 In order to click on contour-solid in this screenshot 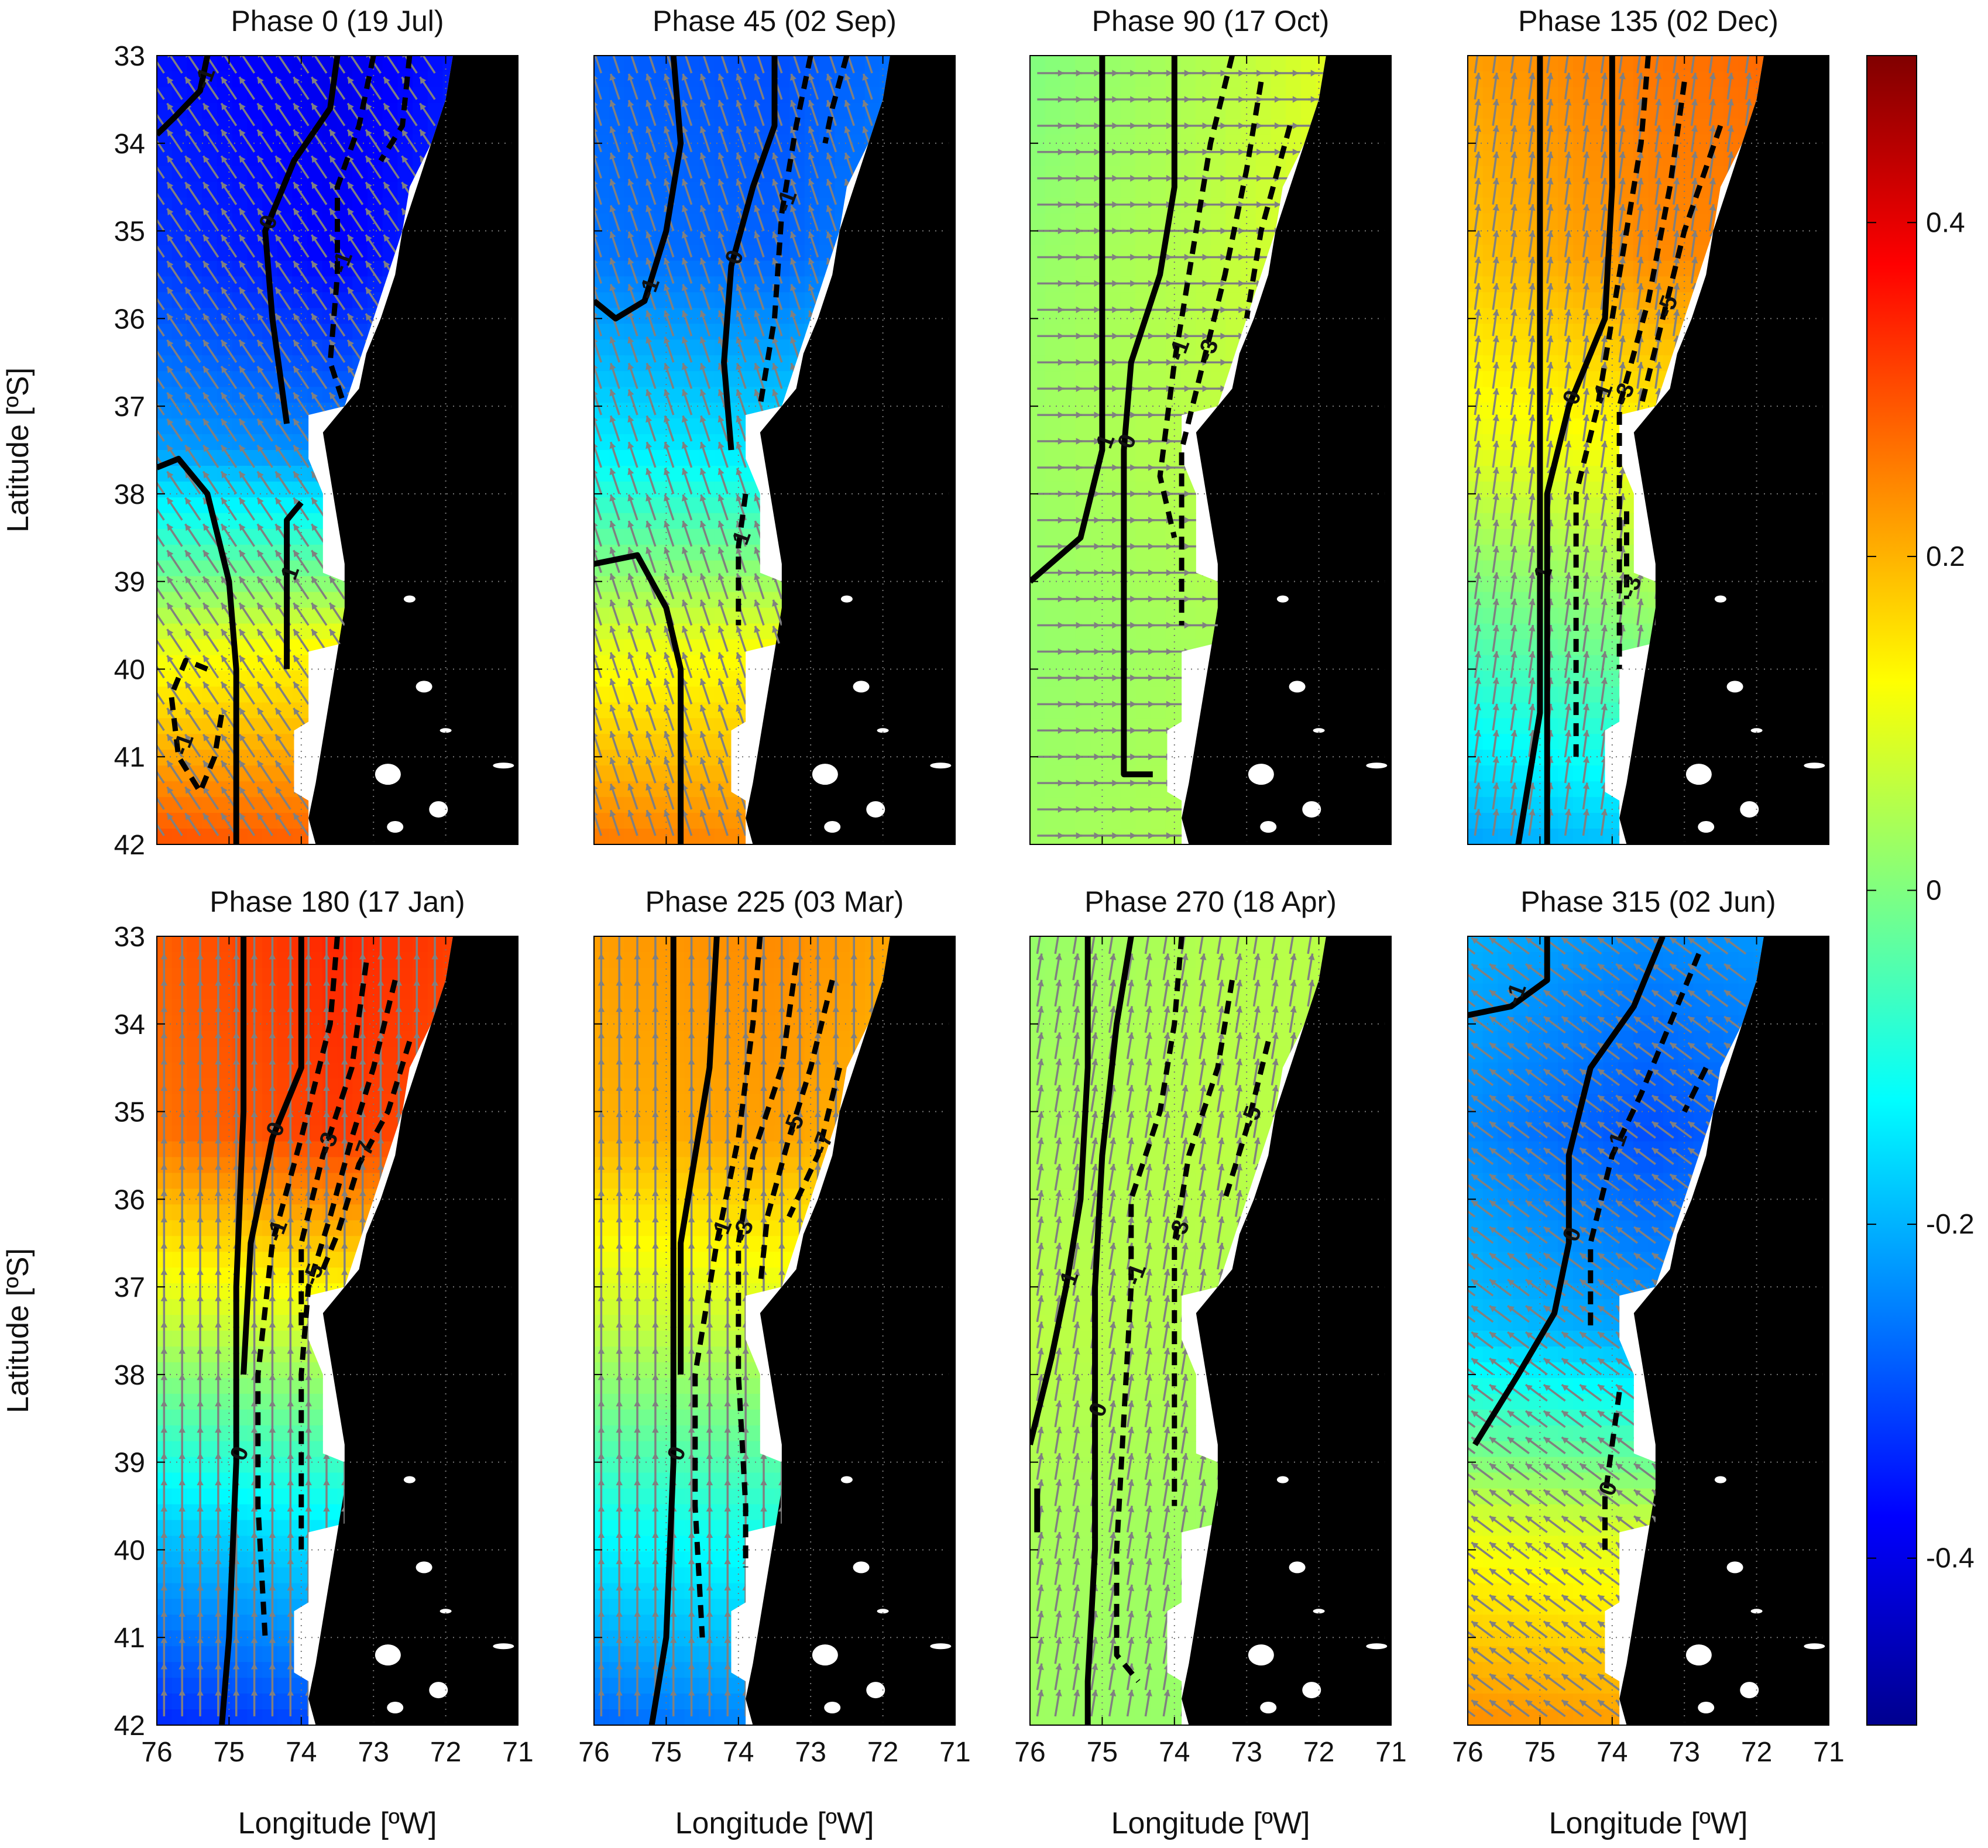, I will do `click(294, 584)`.